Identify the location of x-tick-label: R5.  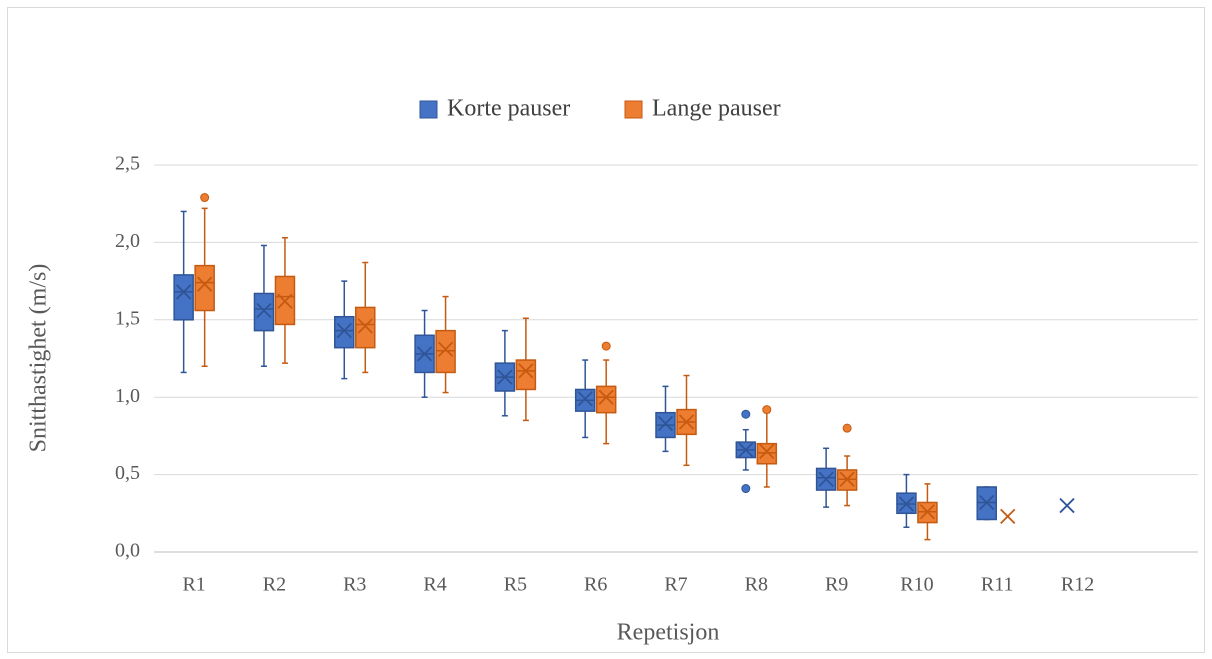
(515, 585).